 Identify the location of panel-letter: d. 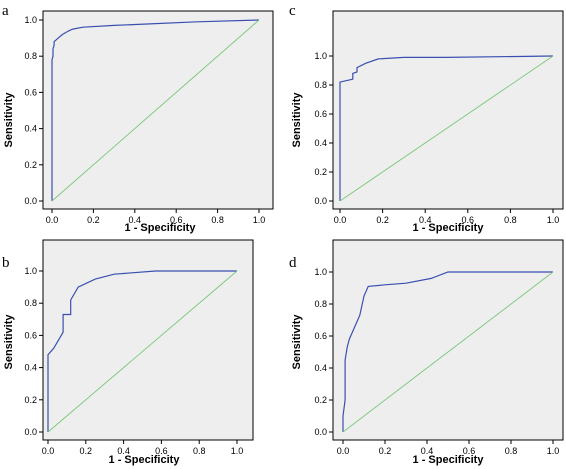
(293, 263).